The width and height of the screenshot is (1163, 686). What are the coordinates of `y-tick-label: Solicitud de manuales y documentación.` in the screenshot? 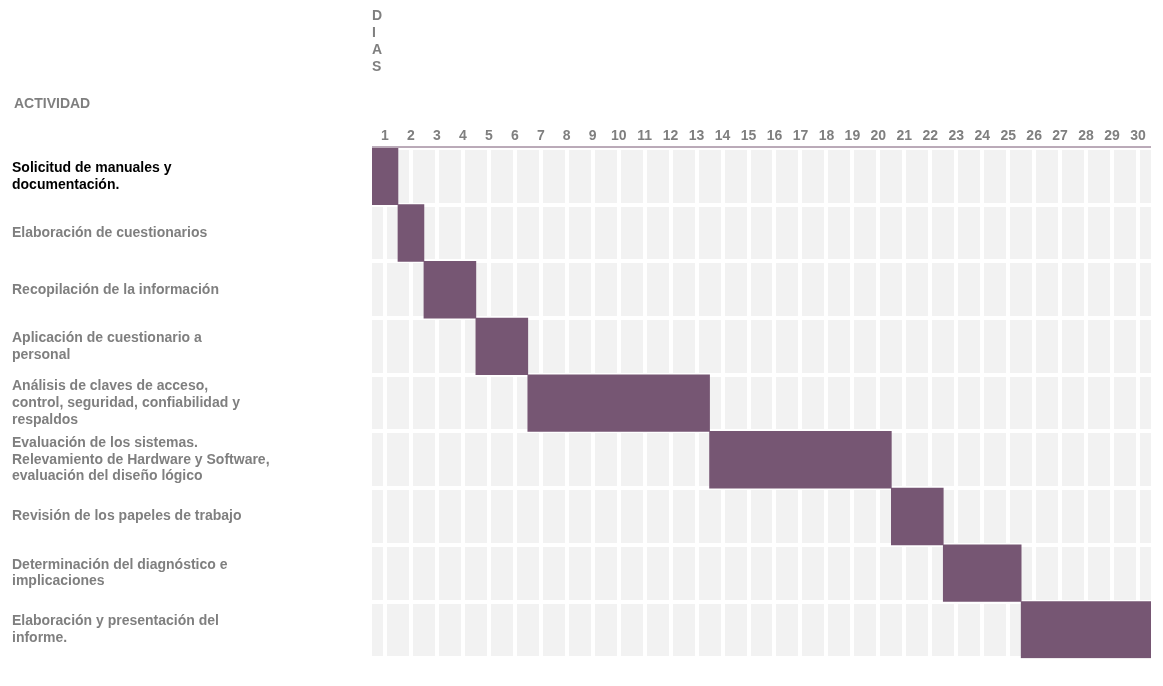 It's located at (92, 175).